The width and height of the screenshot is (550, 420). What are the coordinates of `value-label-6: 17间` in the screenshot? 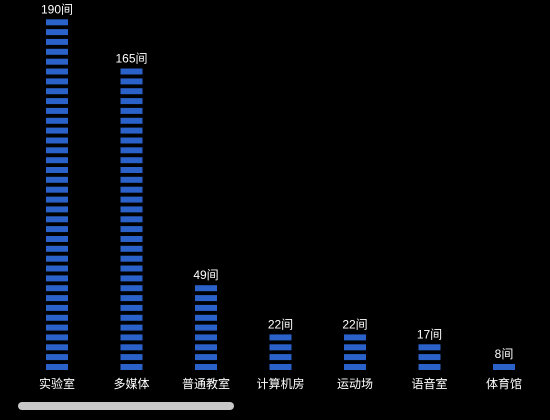 It's located at (429, 334).